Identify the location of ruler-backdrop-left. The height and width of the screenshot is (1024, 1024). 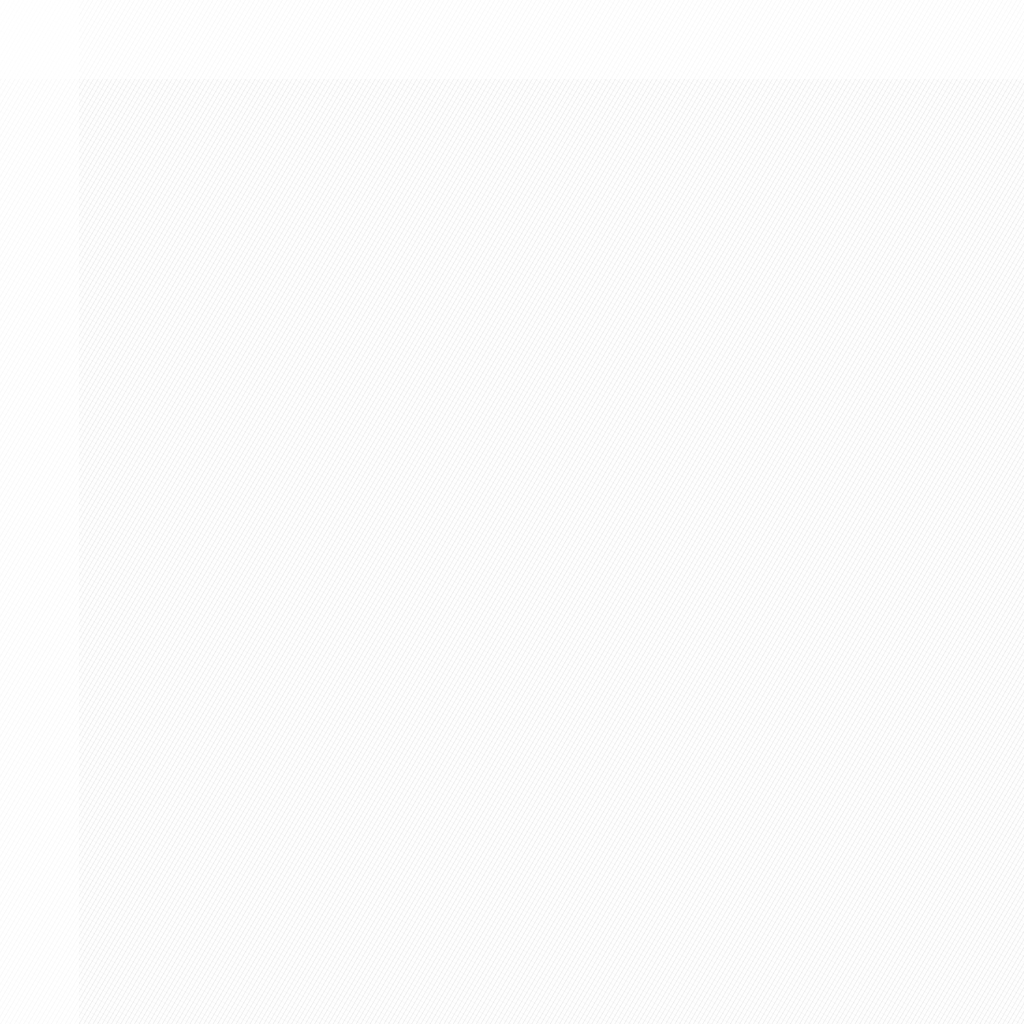
(39, 512).